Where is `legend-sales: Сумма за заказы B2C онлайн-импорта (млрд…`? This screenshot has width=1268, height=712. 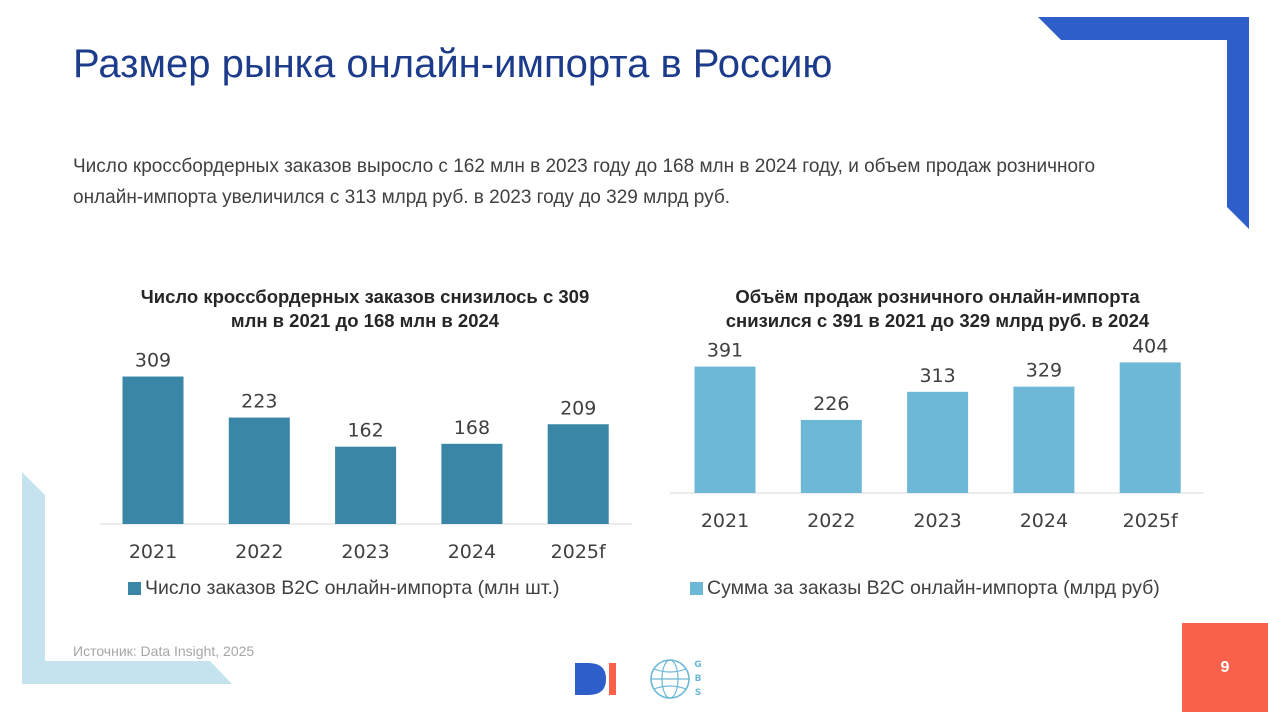
legend-sales: Сумма за заказы B2C онлайн-импорта (млрд… is located at coordinates (925, 588).